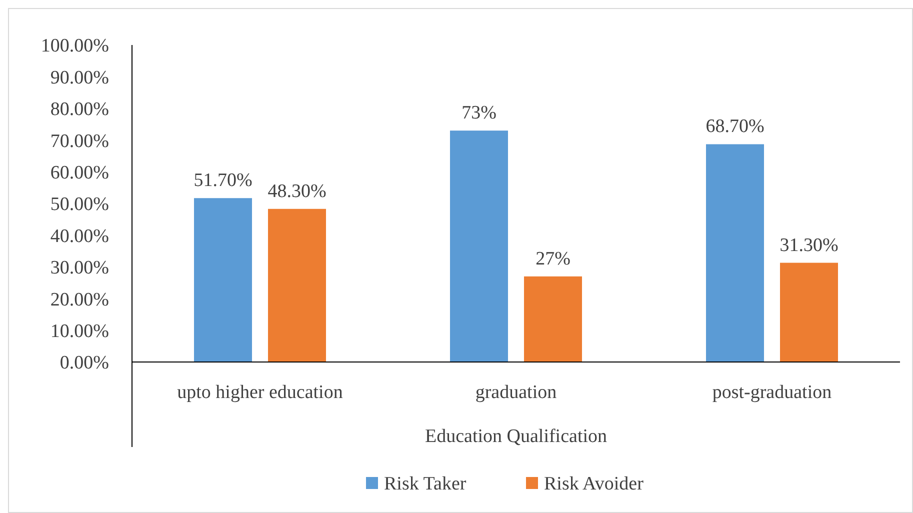 The width and height of the screenshot is (913, 513). What do you see at coordinates (80, 77) in the screenshot?
I see `y-tick-label: 90.00%` at bounding box center [80, 77].